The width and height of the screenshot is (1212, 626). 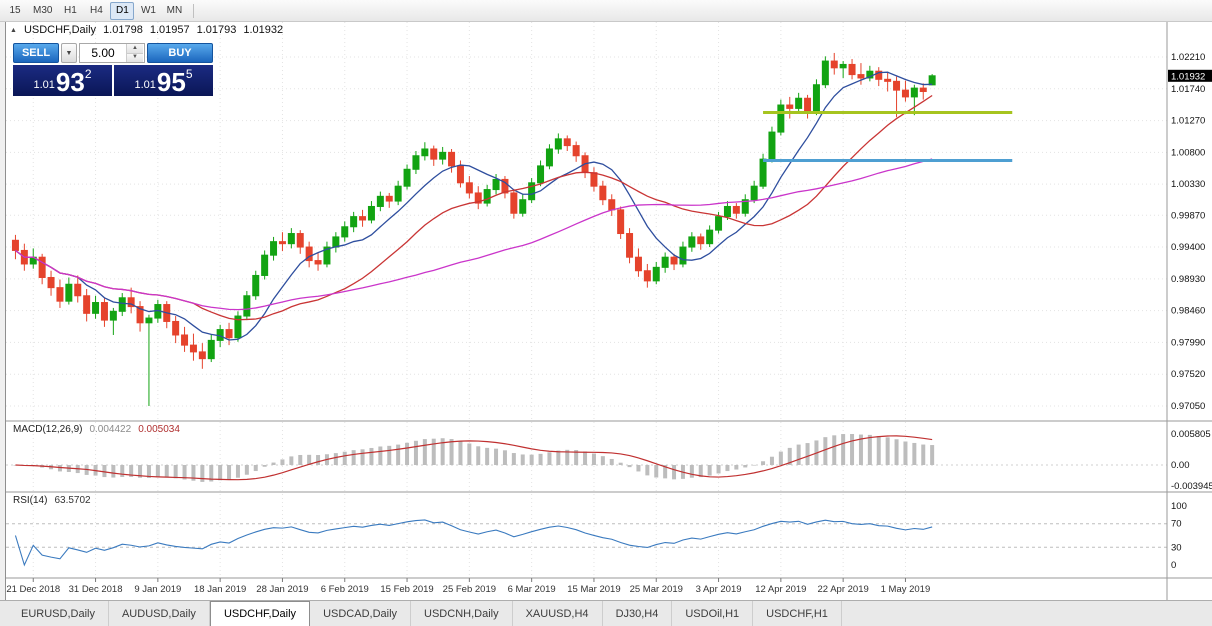 What do you see at coordinates (638, 613) in the screenshot?
I see `tab-dj30-h4: DJ30,H4` at bounding box center [638, 613].